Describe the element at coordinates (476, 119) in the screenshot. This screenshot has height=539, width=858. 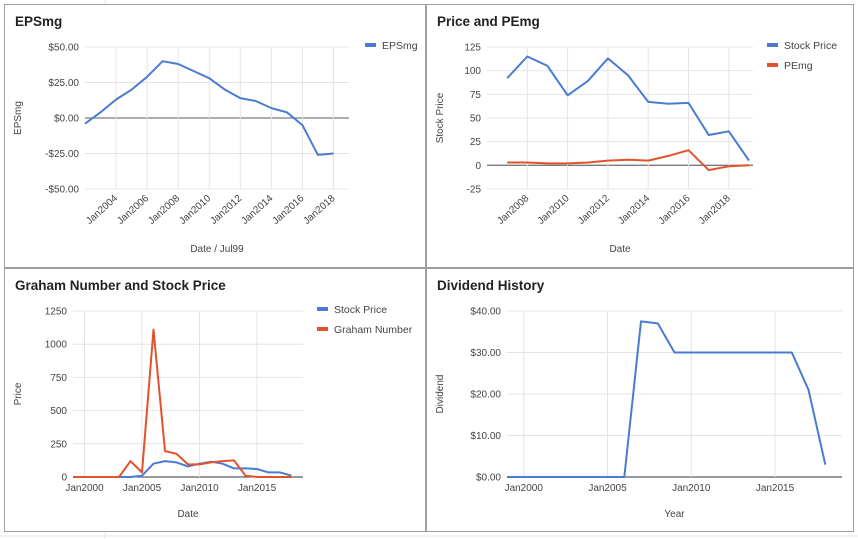
I see `y-tick-label: 50` at that location.